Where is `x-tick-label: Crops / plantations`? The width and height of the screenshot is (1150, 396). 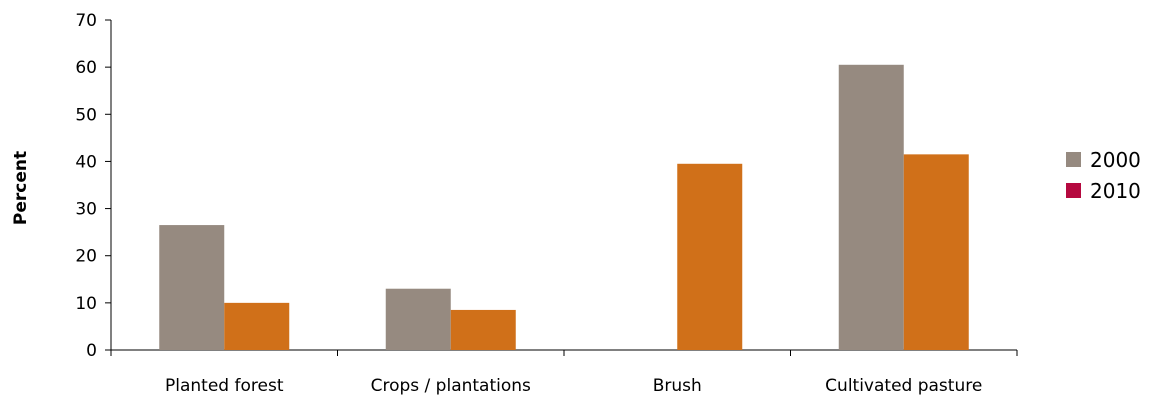 x-tick-label: Crops / plantations is located at coordinates (451, 386).